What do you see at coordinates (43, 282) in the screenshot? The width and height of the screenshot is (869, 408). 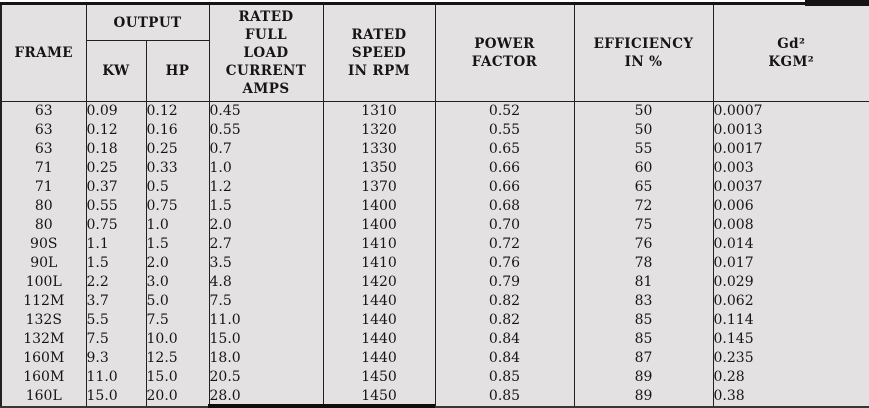 I see `cell-frame: 100L` at bounding box center [43, 282].